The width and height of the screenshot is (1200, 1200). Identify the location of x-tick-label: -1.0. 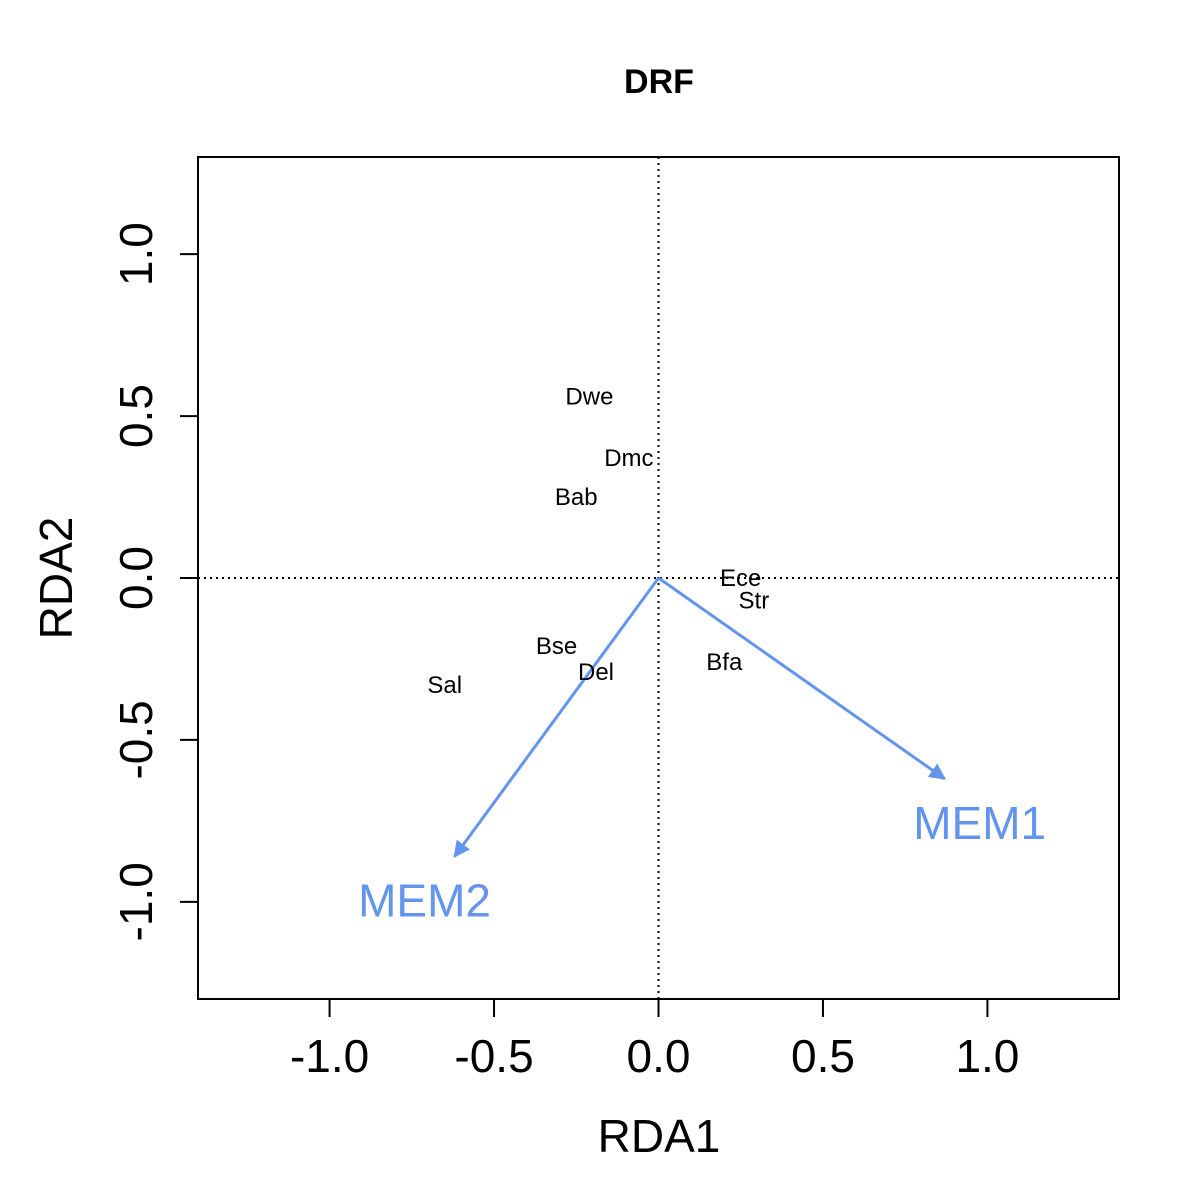
(329, 1056).